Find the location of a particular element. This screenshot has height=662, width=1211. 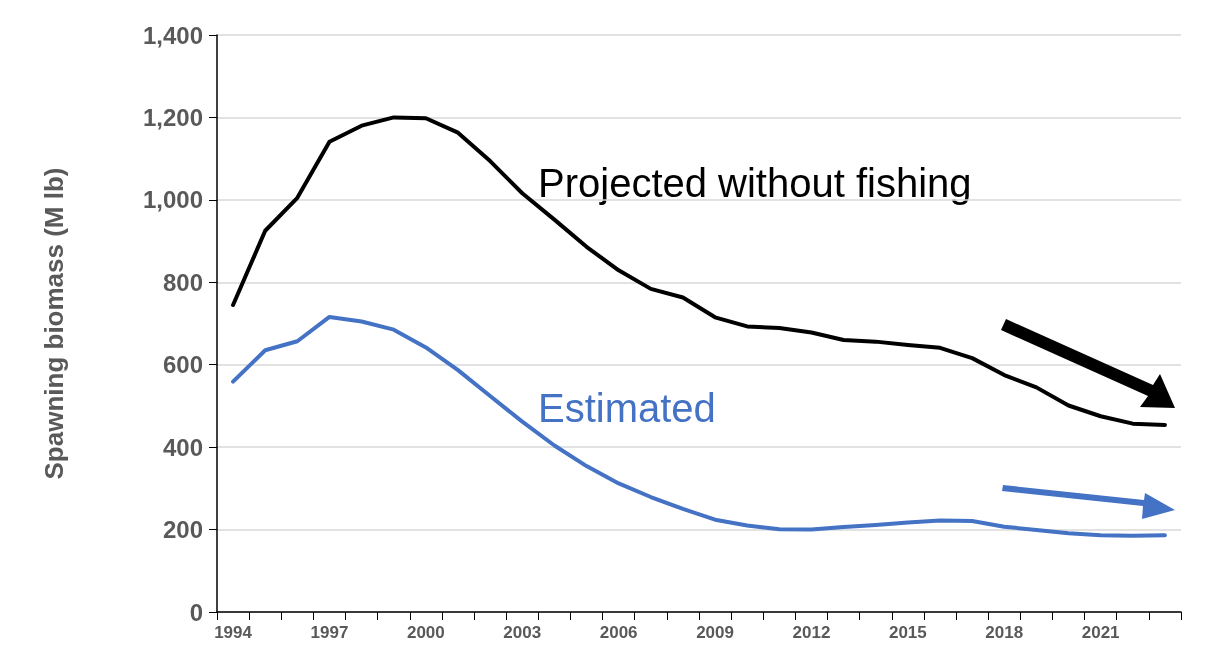

y-tick-label: 400 is located at coordinates (182, 447).